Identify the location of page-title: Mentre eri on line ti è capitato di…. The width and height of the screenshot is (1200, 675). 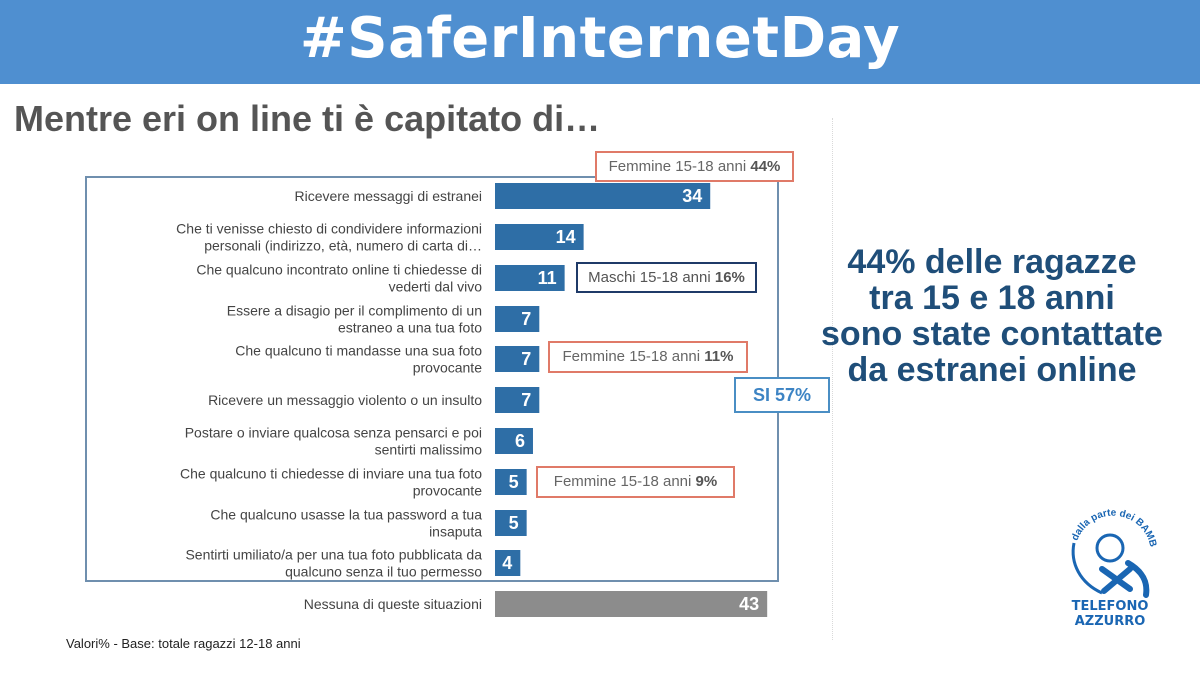
(307, 118).